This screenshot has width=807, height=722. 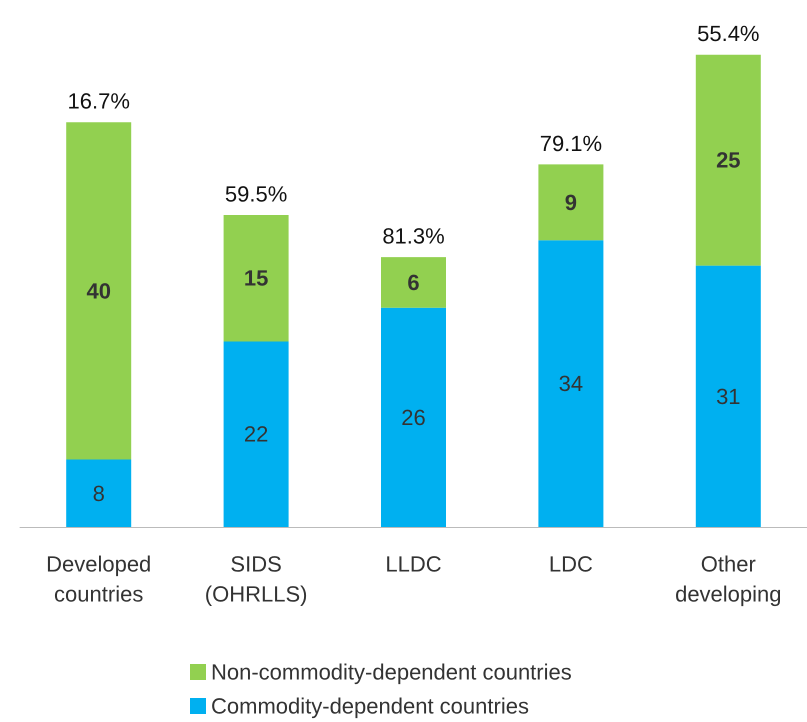 I want to click on annotation: 81.3%, so click(x=413, y=236).